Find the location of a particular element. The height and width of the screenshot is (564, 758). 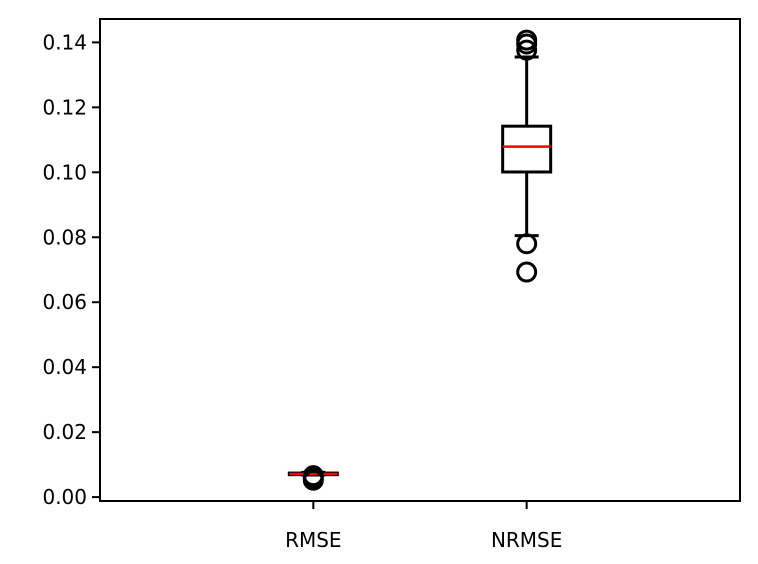

y-tick-label: 0.10 is located at coordinates (64, 172).